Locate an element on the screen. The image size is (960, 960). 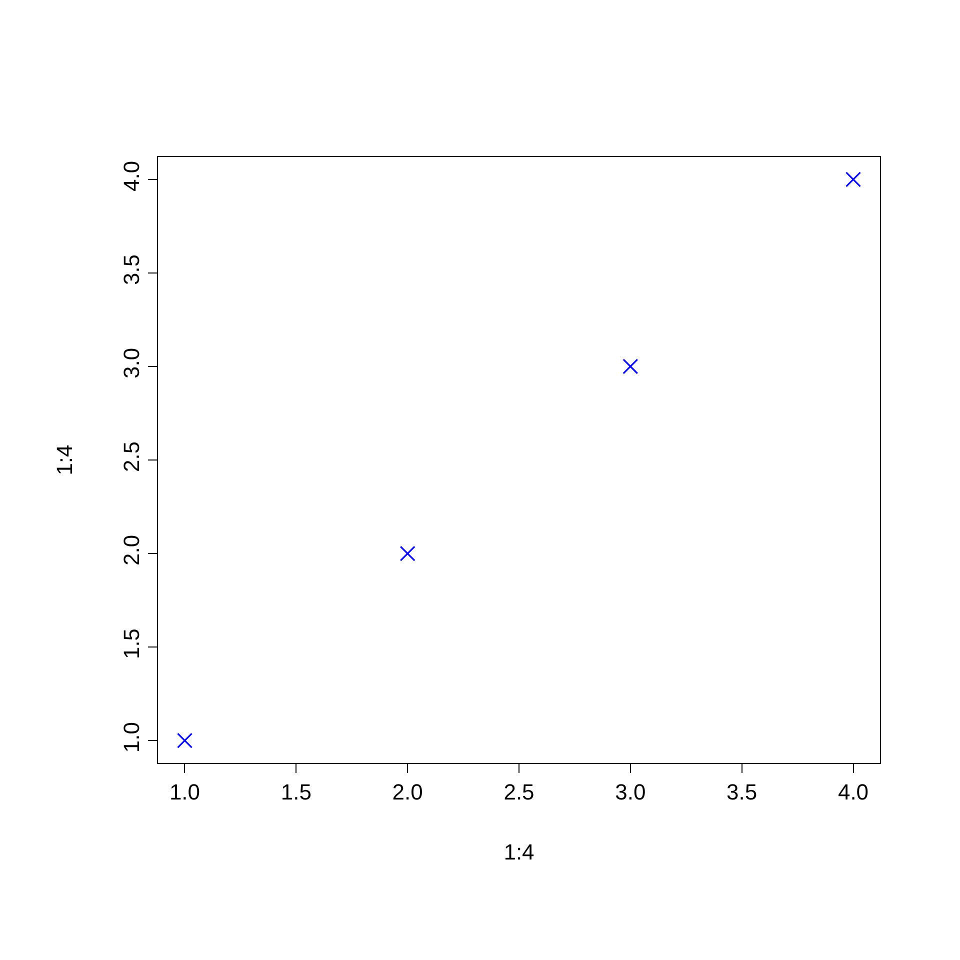
x-tick-label: 1.5 is located at coordinates (296, 792).